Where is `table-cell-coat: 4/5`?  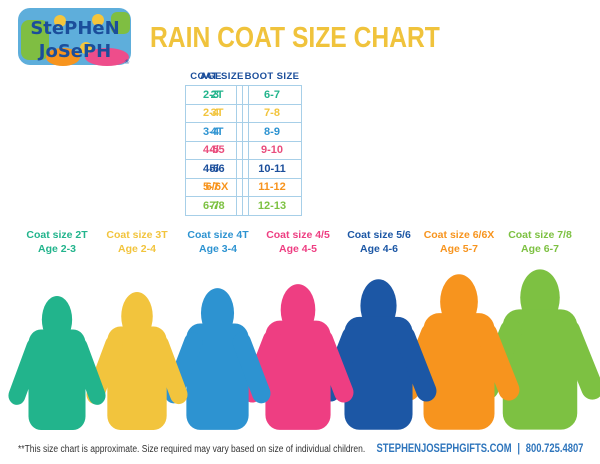
table-cell-coat: 4/5 is located at coordinates (217, 150).